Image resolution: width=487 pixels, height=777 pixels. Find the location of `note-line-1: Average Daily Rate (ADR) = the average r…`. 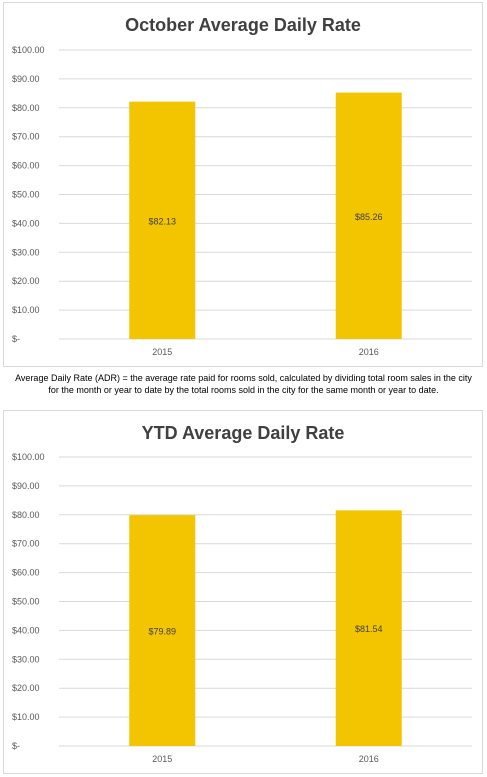

note-line-1: Average Daily Rate (ADR) = the average r… is located at coordinates (243, 378).